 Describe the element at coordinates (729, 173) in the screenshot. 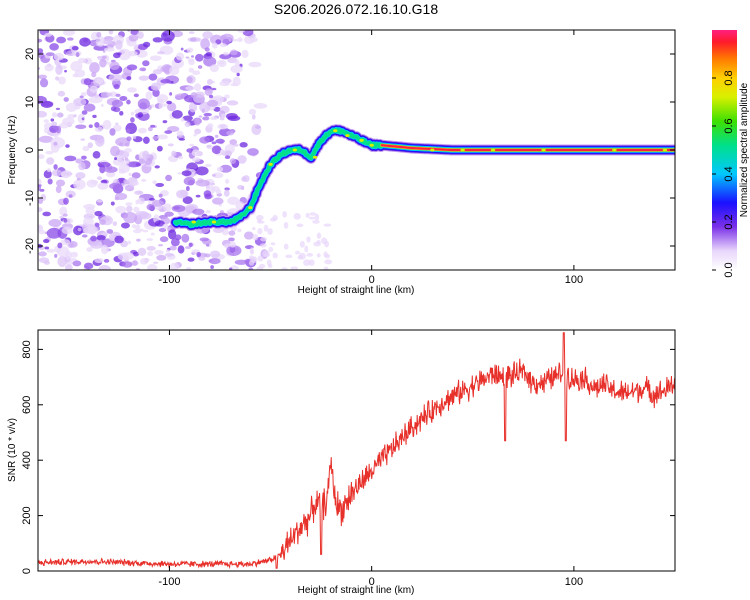

I see `colorbar-tick-label: 0.4` at that location.